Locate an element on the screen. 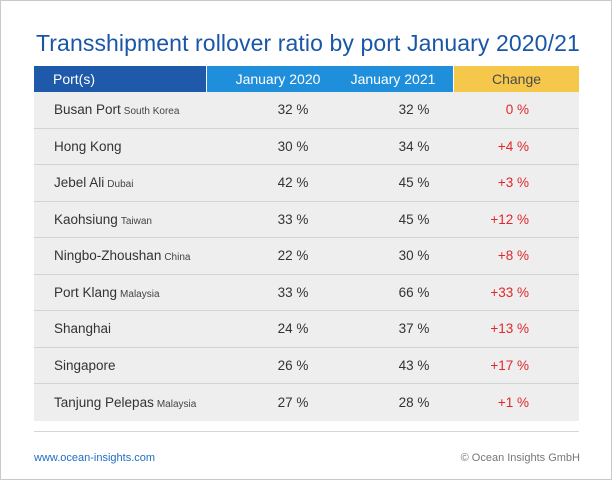  value-change: +12 % is located at coordinates (509, 219).